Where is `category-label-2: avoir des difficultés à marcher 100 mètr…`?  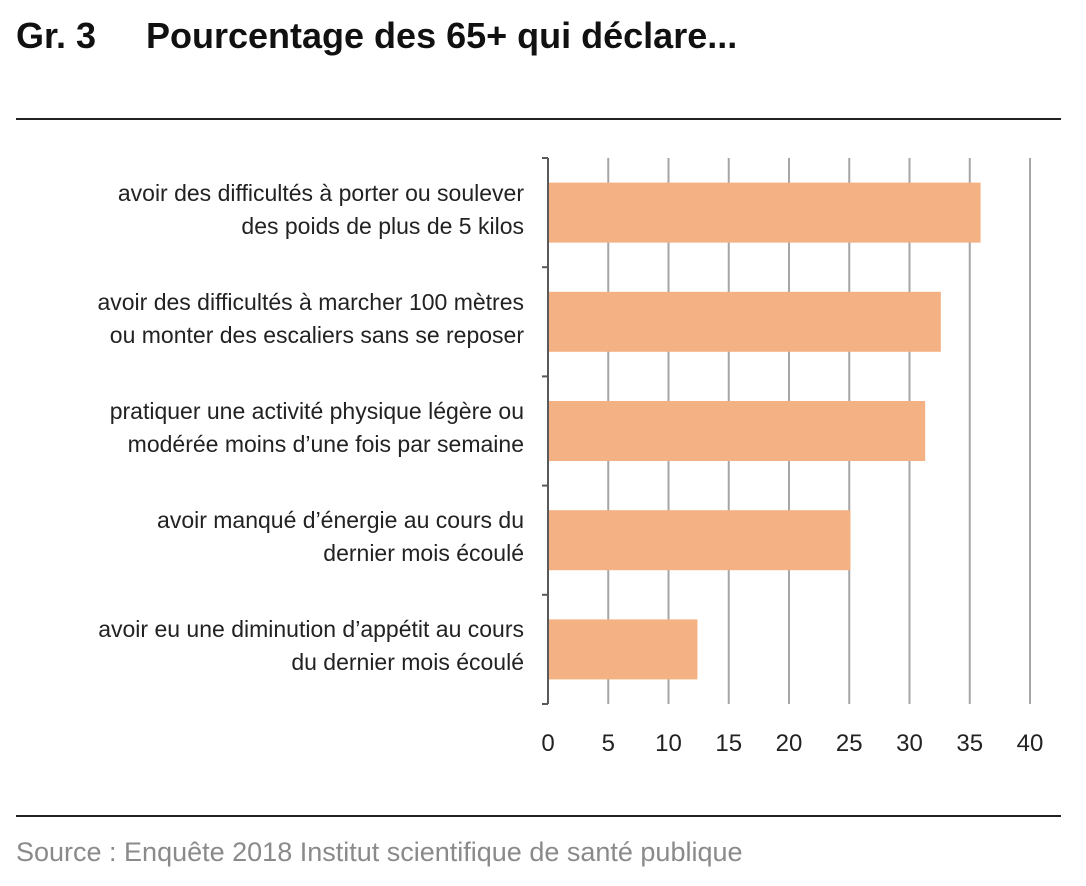
category-label-2: avoir des difficultés à marcher 100 mètr… is located at coordinates (274, 319).